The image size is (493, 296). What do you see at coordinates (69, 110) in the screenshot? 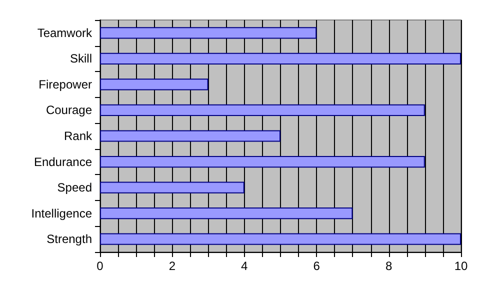
I see `y-tick-label: Courage` at bounding box center [69, 110].